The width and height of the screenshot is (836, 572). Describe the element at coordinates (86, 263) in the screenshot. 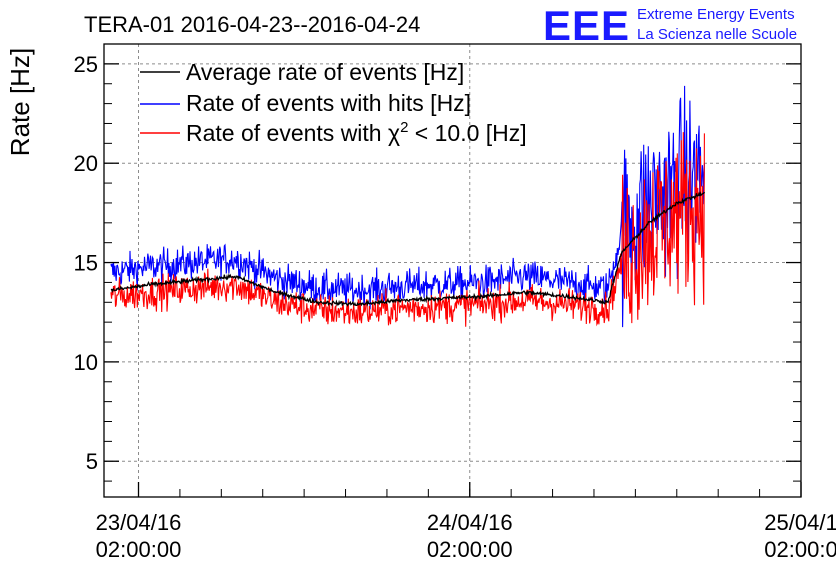

I see `y-tick-label: 15` at that location.